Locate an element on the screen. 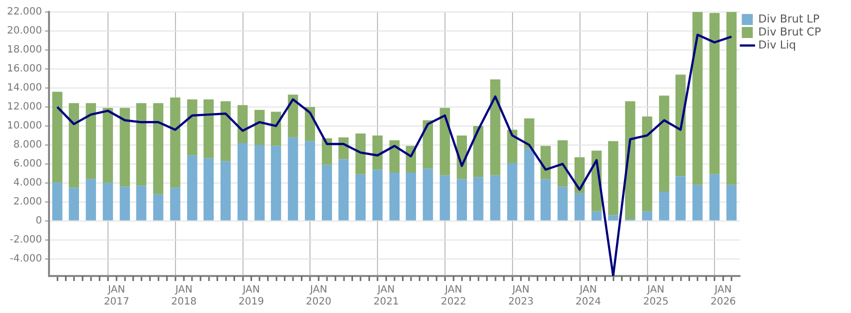 The height and width of the screenshot is (313, 851). x-tick-label: JAN 2022 is located at coordinates (453, 296).